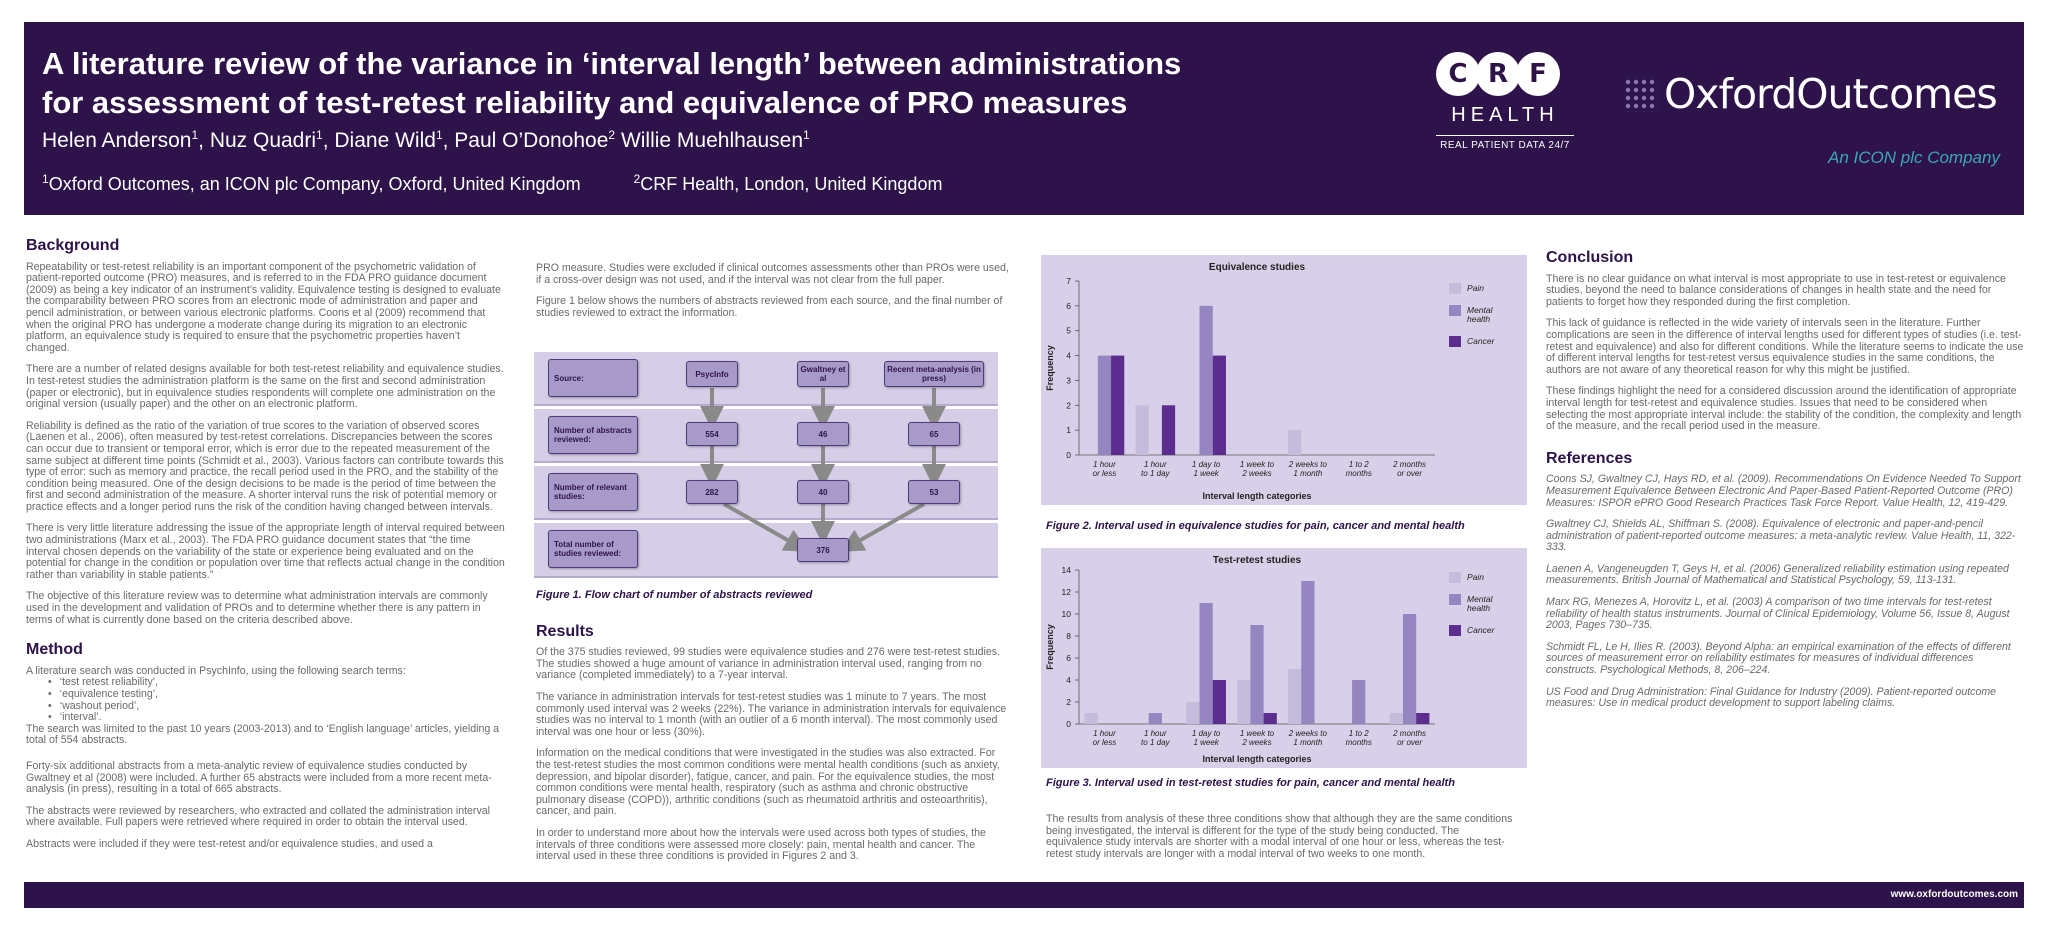  What do you see at coordinates (531, 140) in the screenshot?
I see `author-name: Paul O’Donohoe` at bounding box center [531, 140].